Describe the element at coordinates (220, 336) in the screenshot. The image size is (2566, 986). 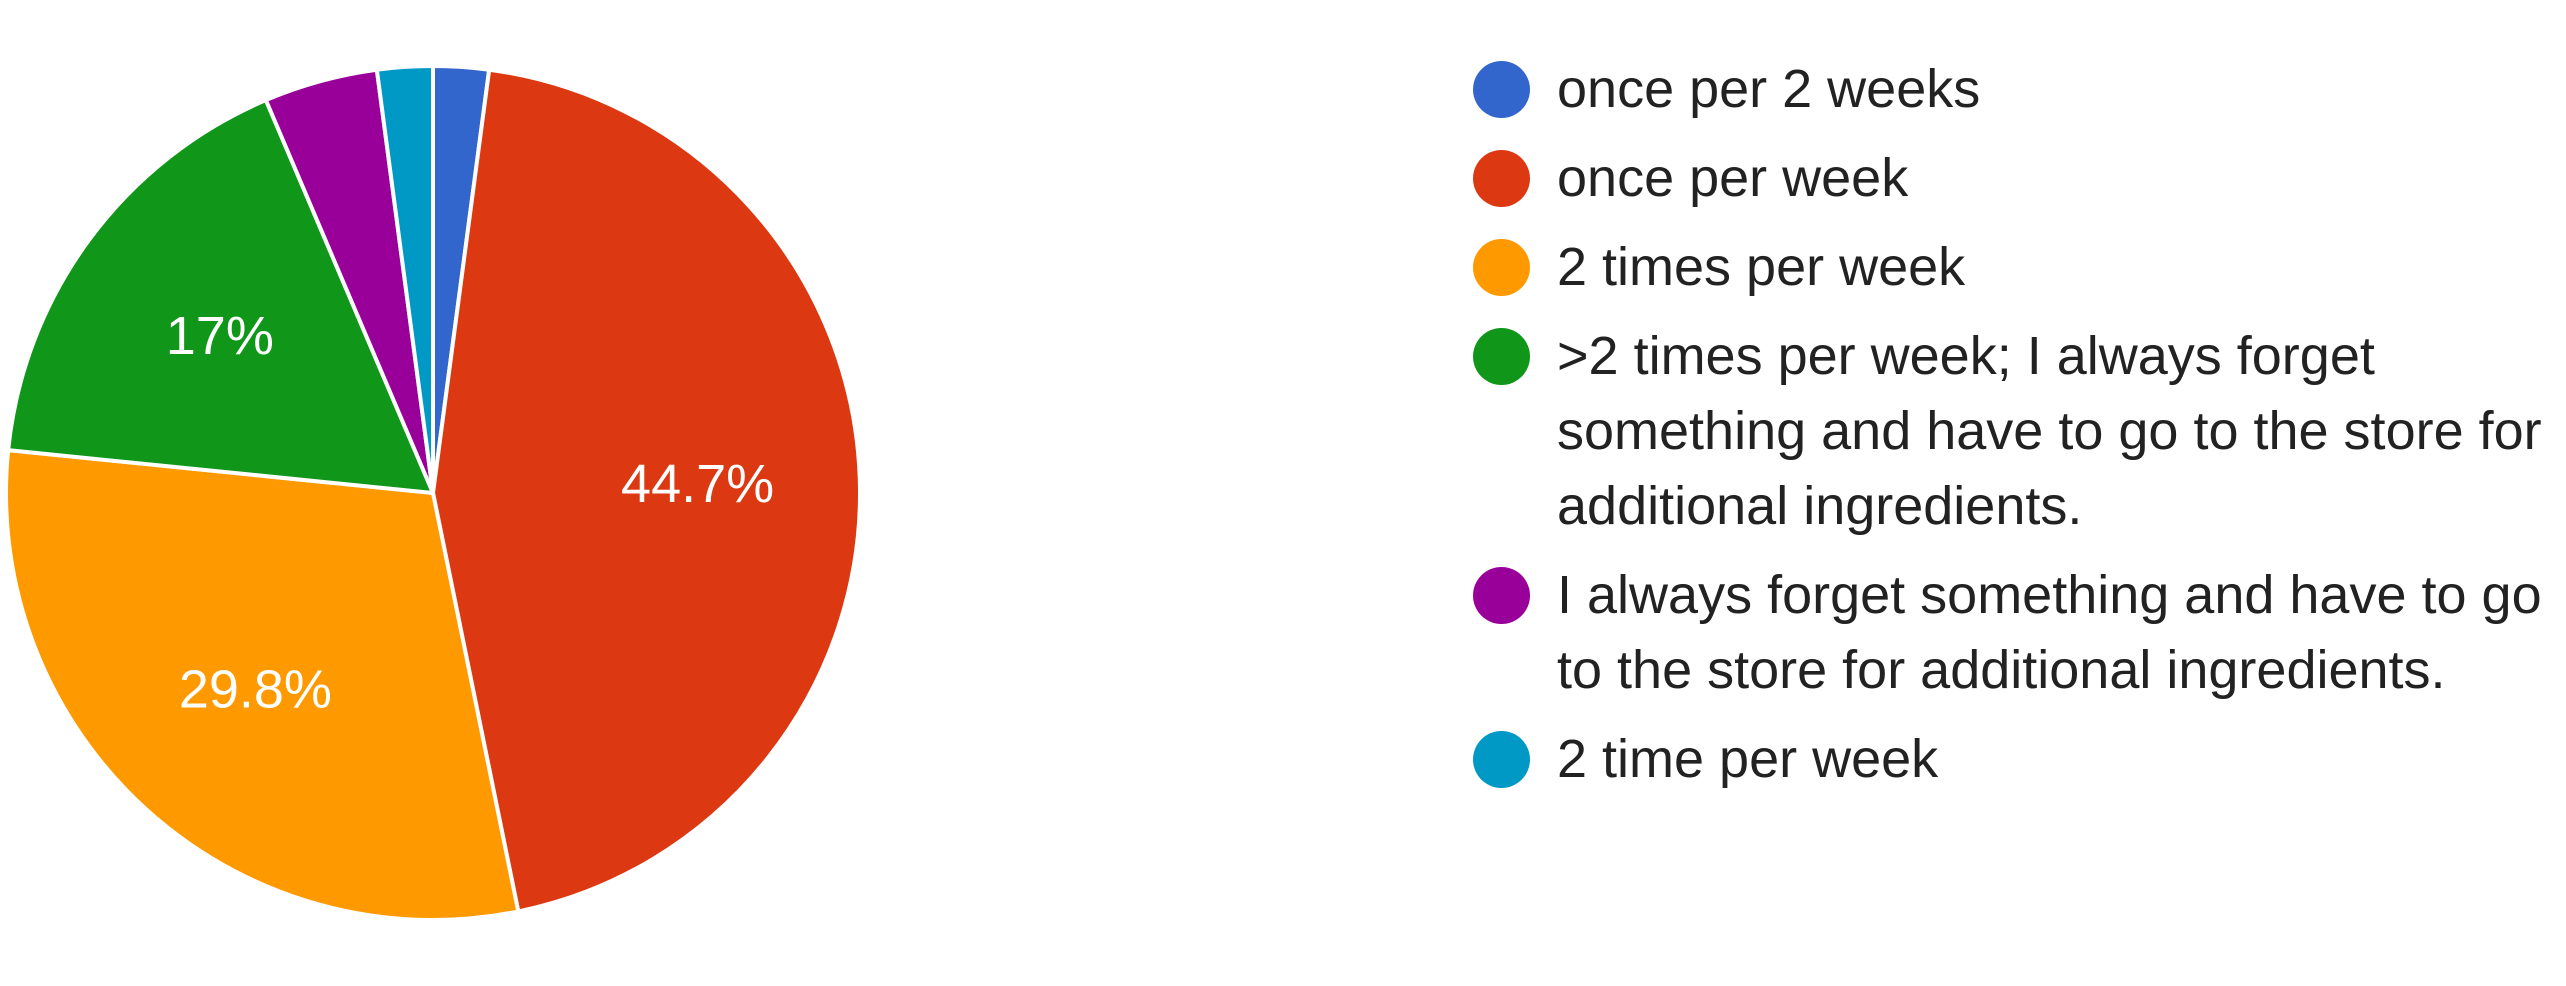
I see `slice-percent-label: 17%` at that location.